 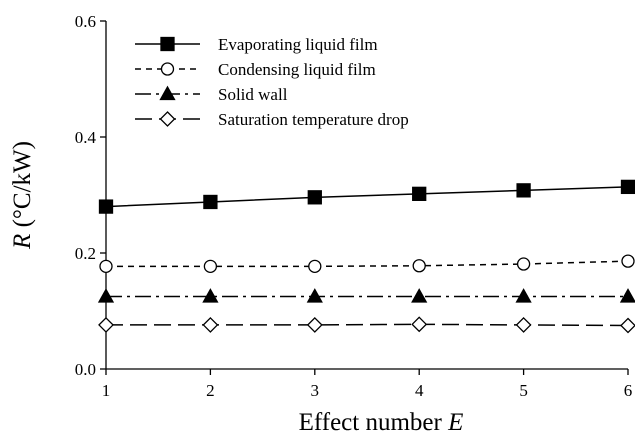 What do you see at coordinates (22, 195) in the screenshot?
I see `y-axis-title: R (°C/kW)` at bounding box center [22, 195].